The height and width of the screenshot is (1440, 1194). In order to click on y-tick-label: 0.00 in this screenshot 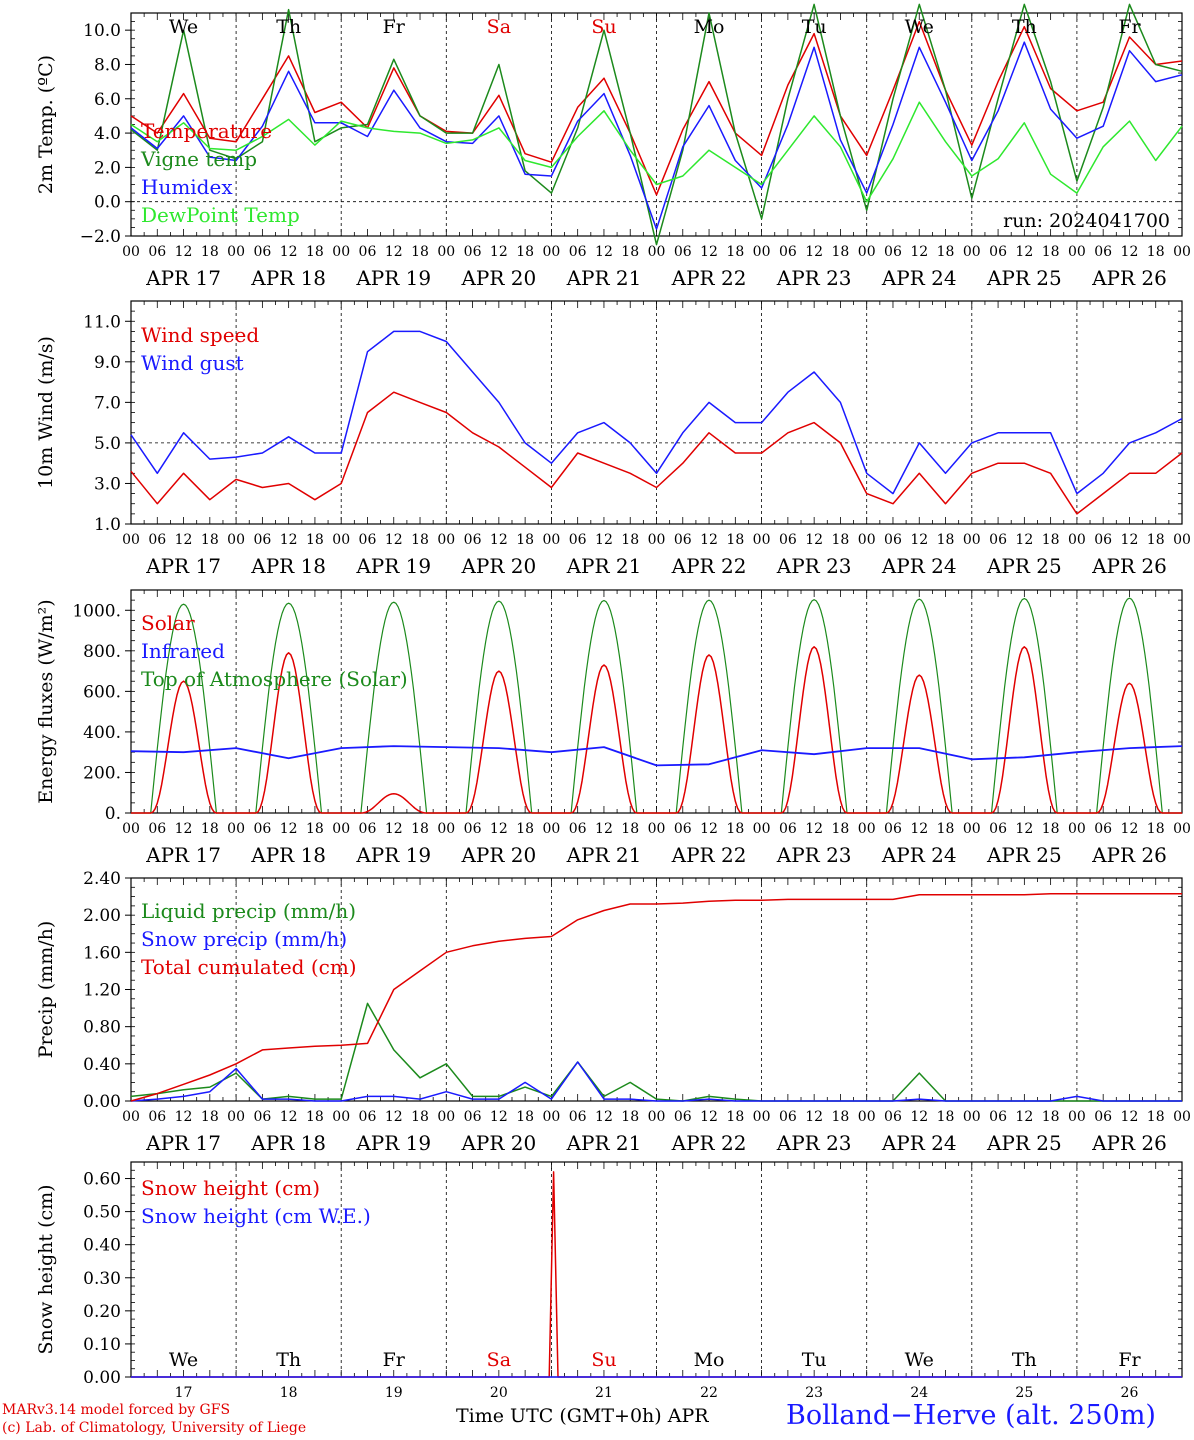, I will do `click(102, 1378)`.